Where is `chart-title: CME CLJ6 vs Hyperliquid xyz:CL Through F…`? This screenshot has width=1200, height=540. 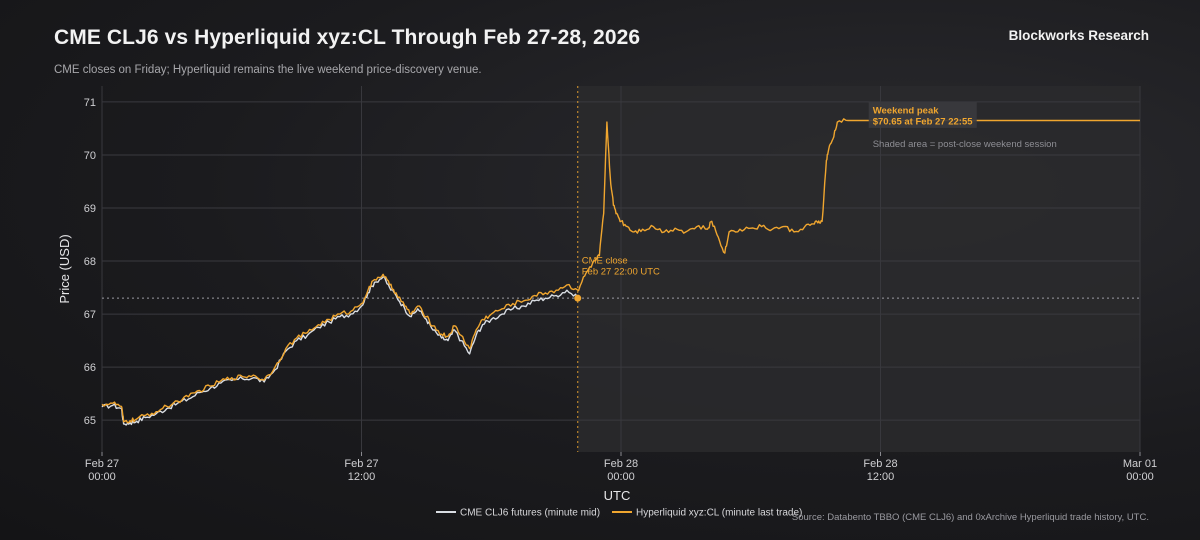 chart-title: CME CLJ6 vs Hyperliquid xyz:CL Through F… is located at coordinates (347, 37).